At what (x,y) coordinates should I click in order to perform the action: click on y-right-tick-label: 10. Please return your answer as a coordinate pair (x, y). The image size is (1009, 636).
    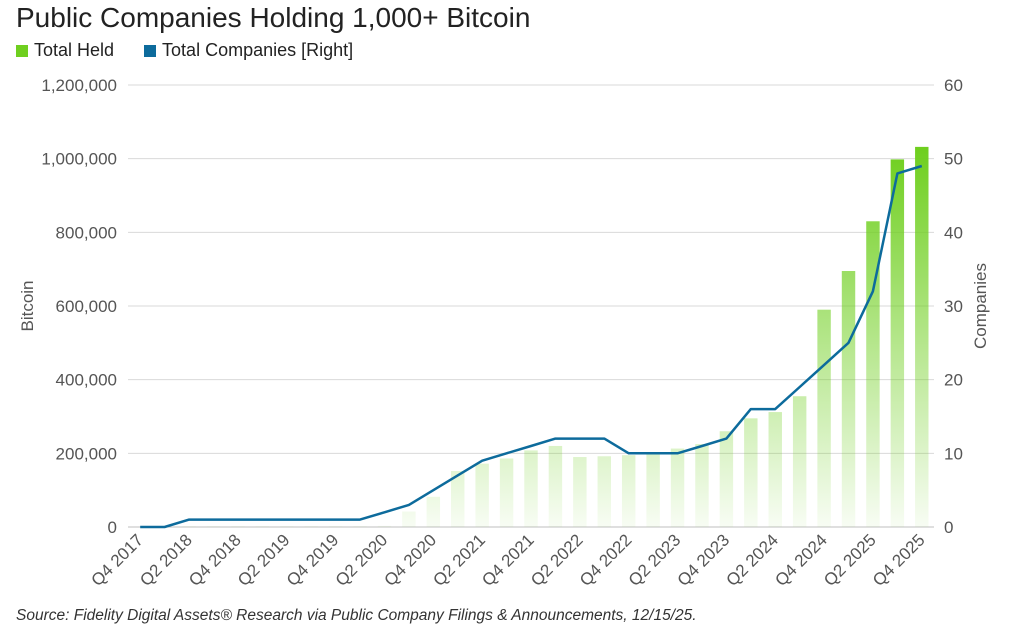
    Looking at the image, I should click on (953, 453).